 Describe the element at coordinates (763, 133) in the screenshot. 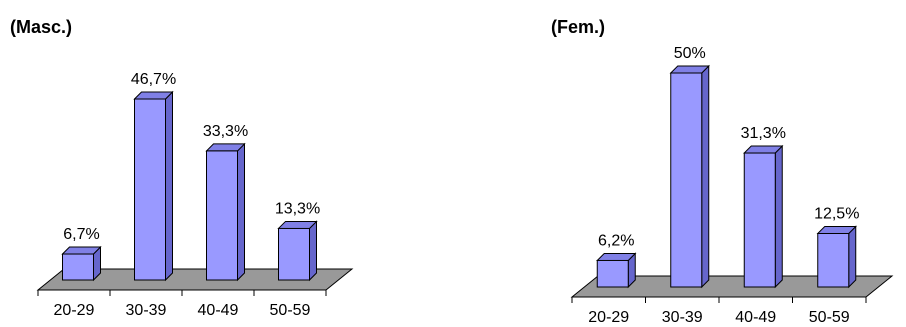

I see `data-label: 31,3%` at that location.